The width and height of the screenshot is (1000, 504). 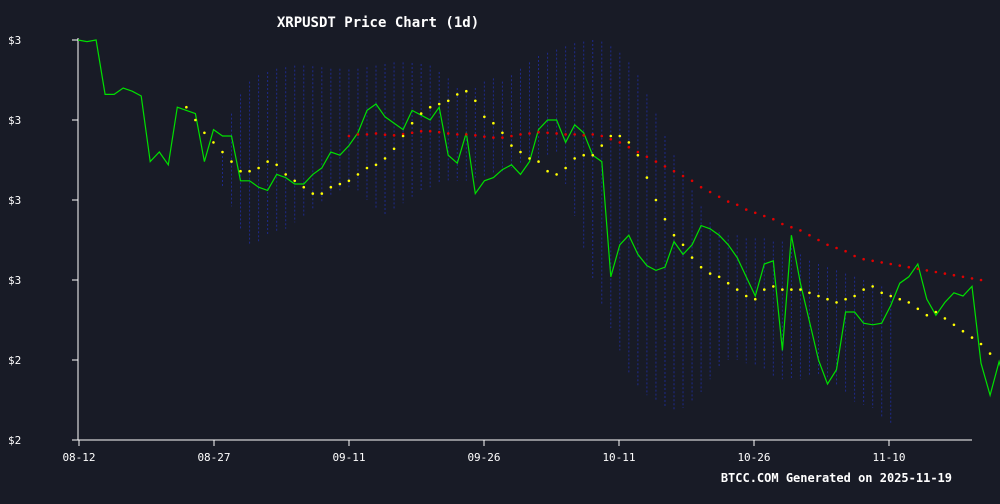 I want to click on x-tick-label: 11-10, so click(x=888, y=457).